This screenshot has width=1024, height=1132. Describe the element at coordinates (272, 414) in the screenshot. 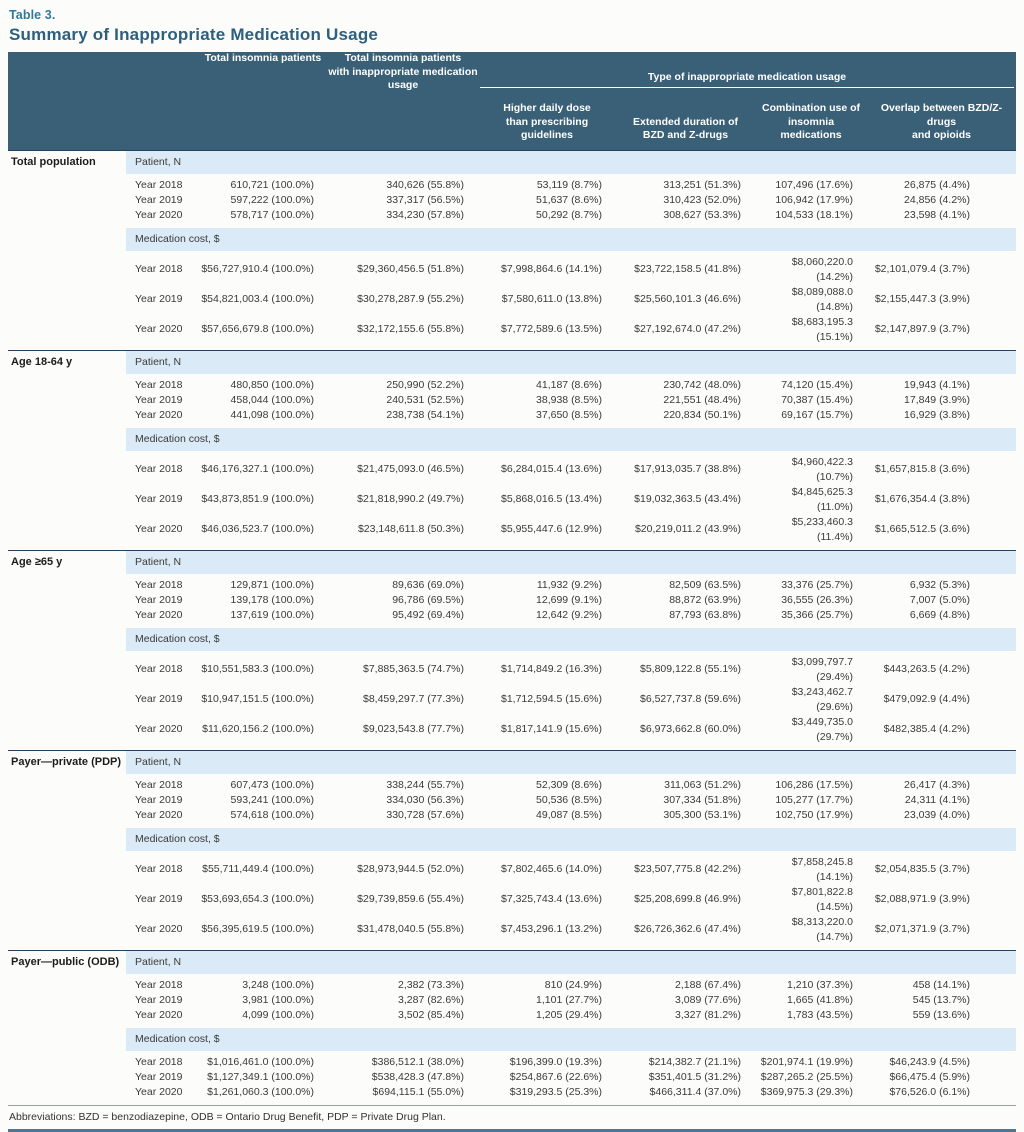

I see `value-cell: 441,098 (100.0%)` at that location.